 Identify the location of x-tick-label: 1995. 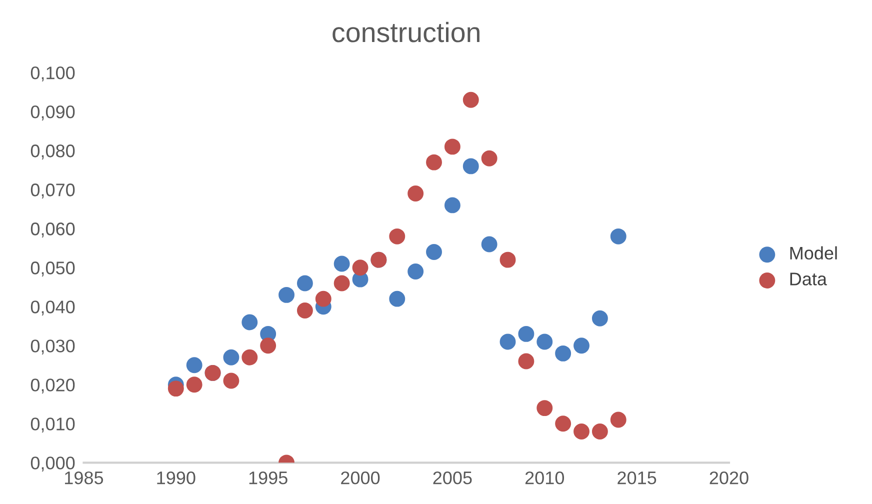
(268, 477).